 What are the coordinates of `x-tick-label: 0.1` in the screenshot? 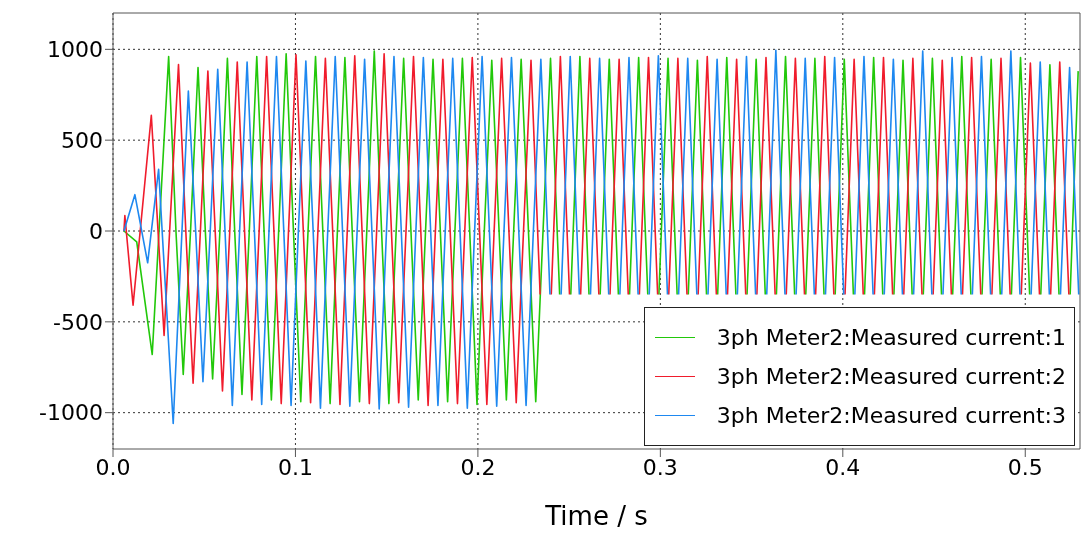 It's located at (295, 467).